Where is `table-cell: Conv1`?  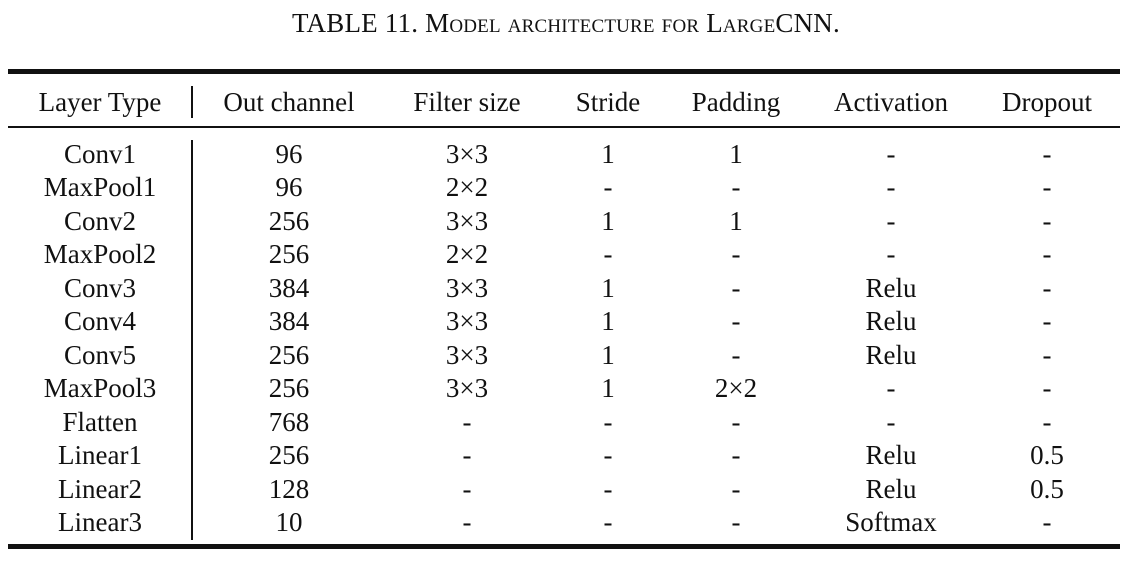 table-cell: Conv1 is located at coordinates (100, 154).